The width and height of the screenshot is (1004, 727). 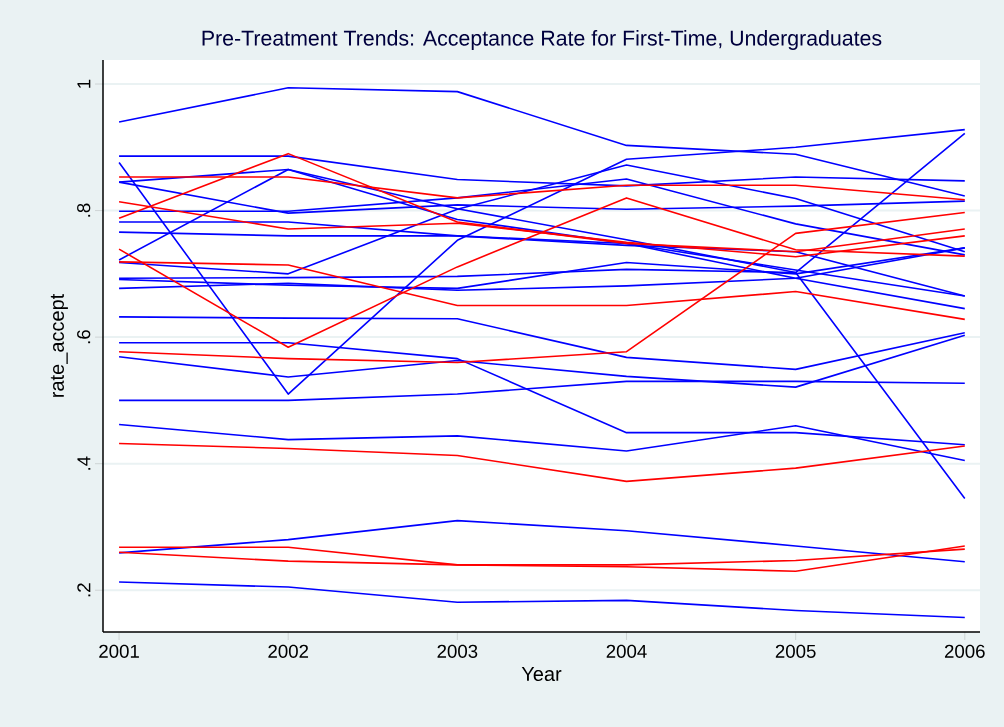 I want to click on x-tick-label: 2003, so click(x=457, y=651).